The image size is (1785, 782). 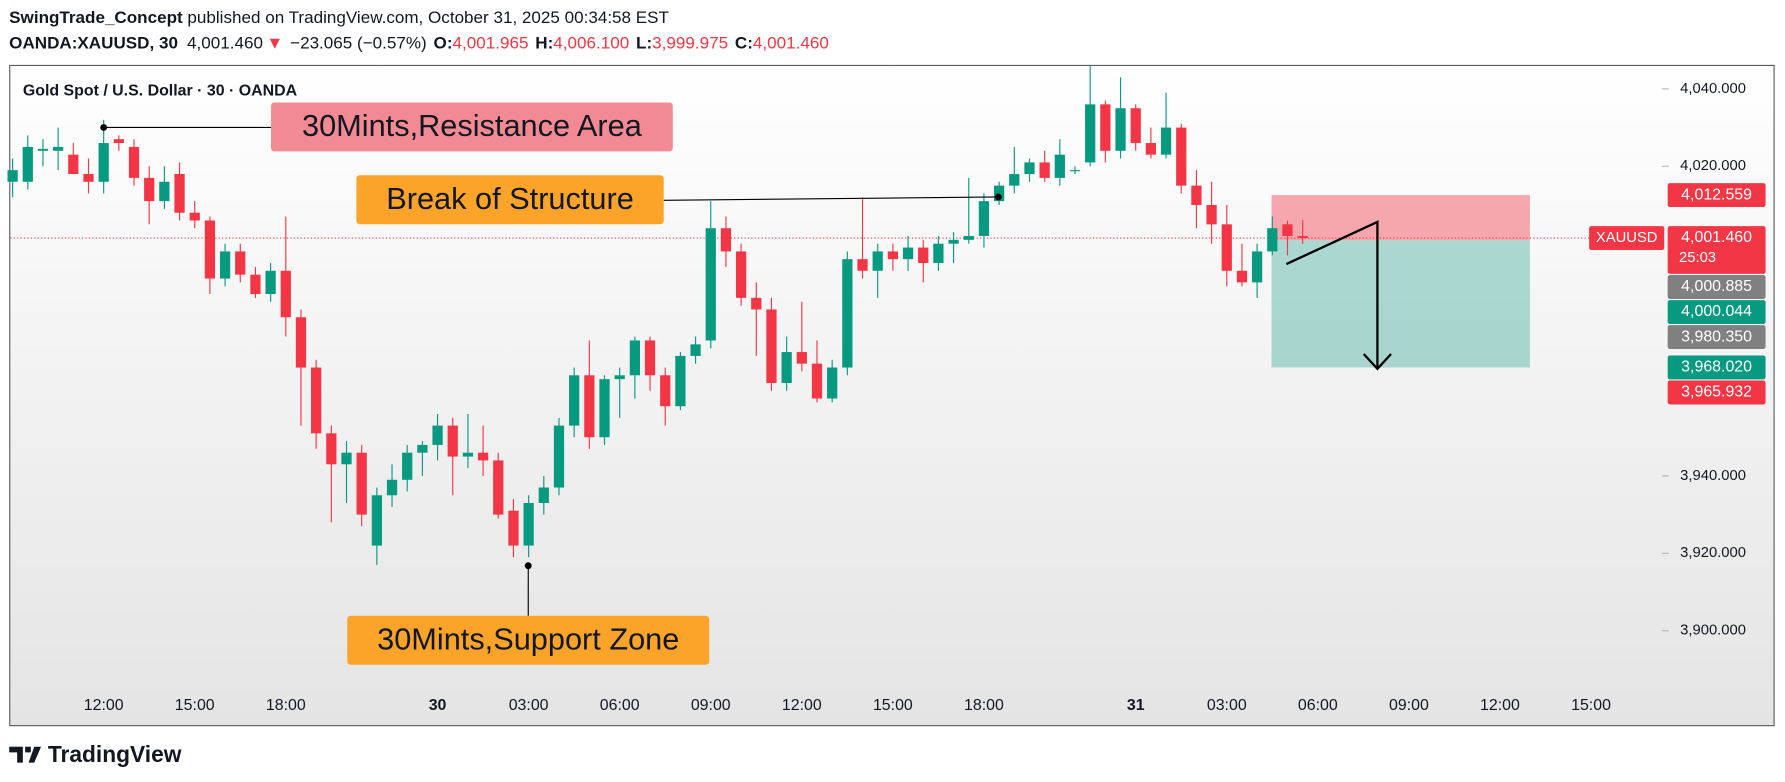 What do you see at coordinates (1713, 476) in the screenshot?
I see `y-tick-label: 3,940.000` at bounding box center [1713, 476].